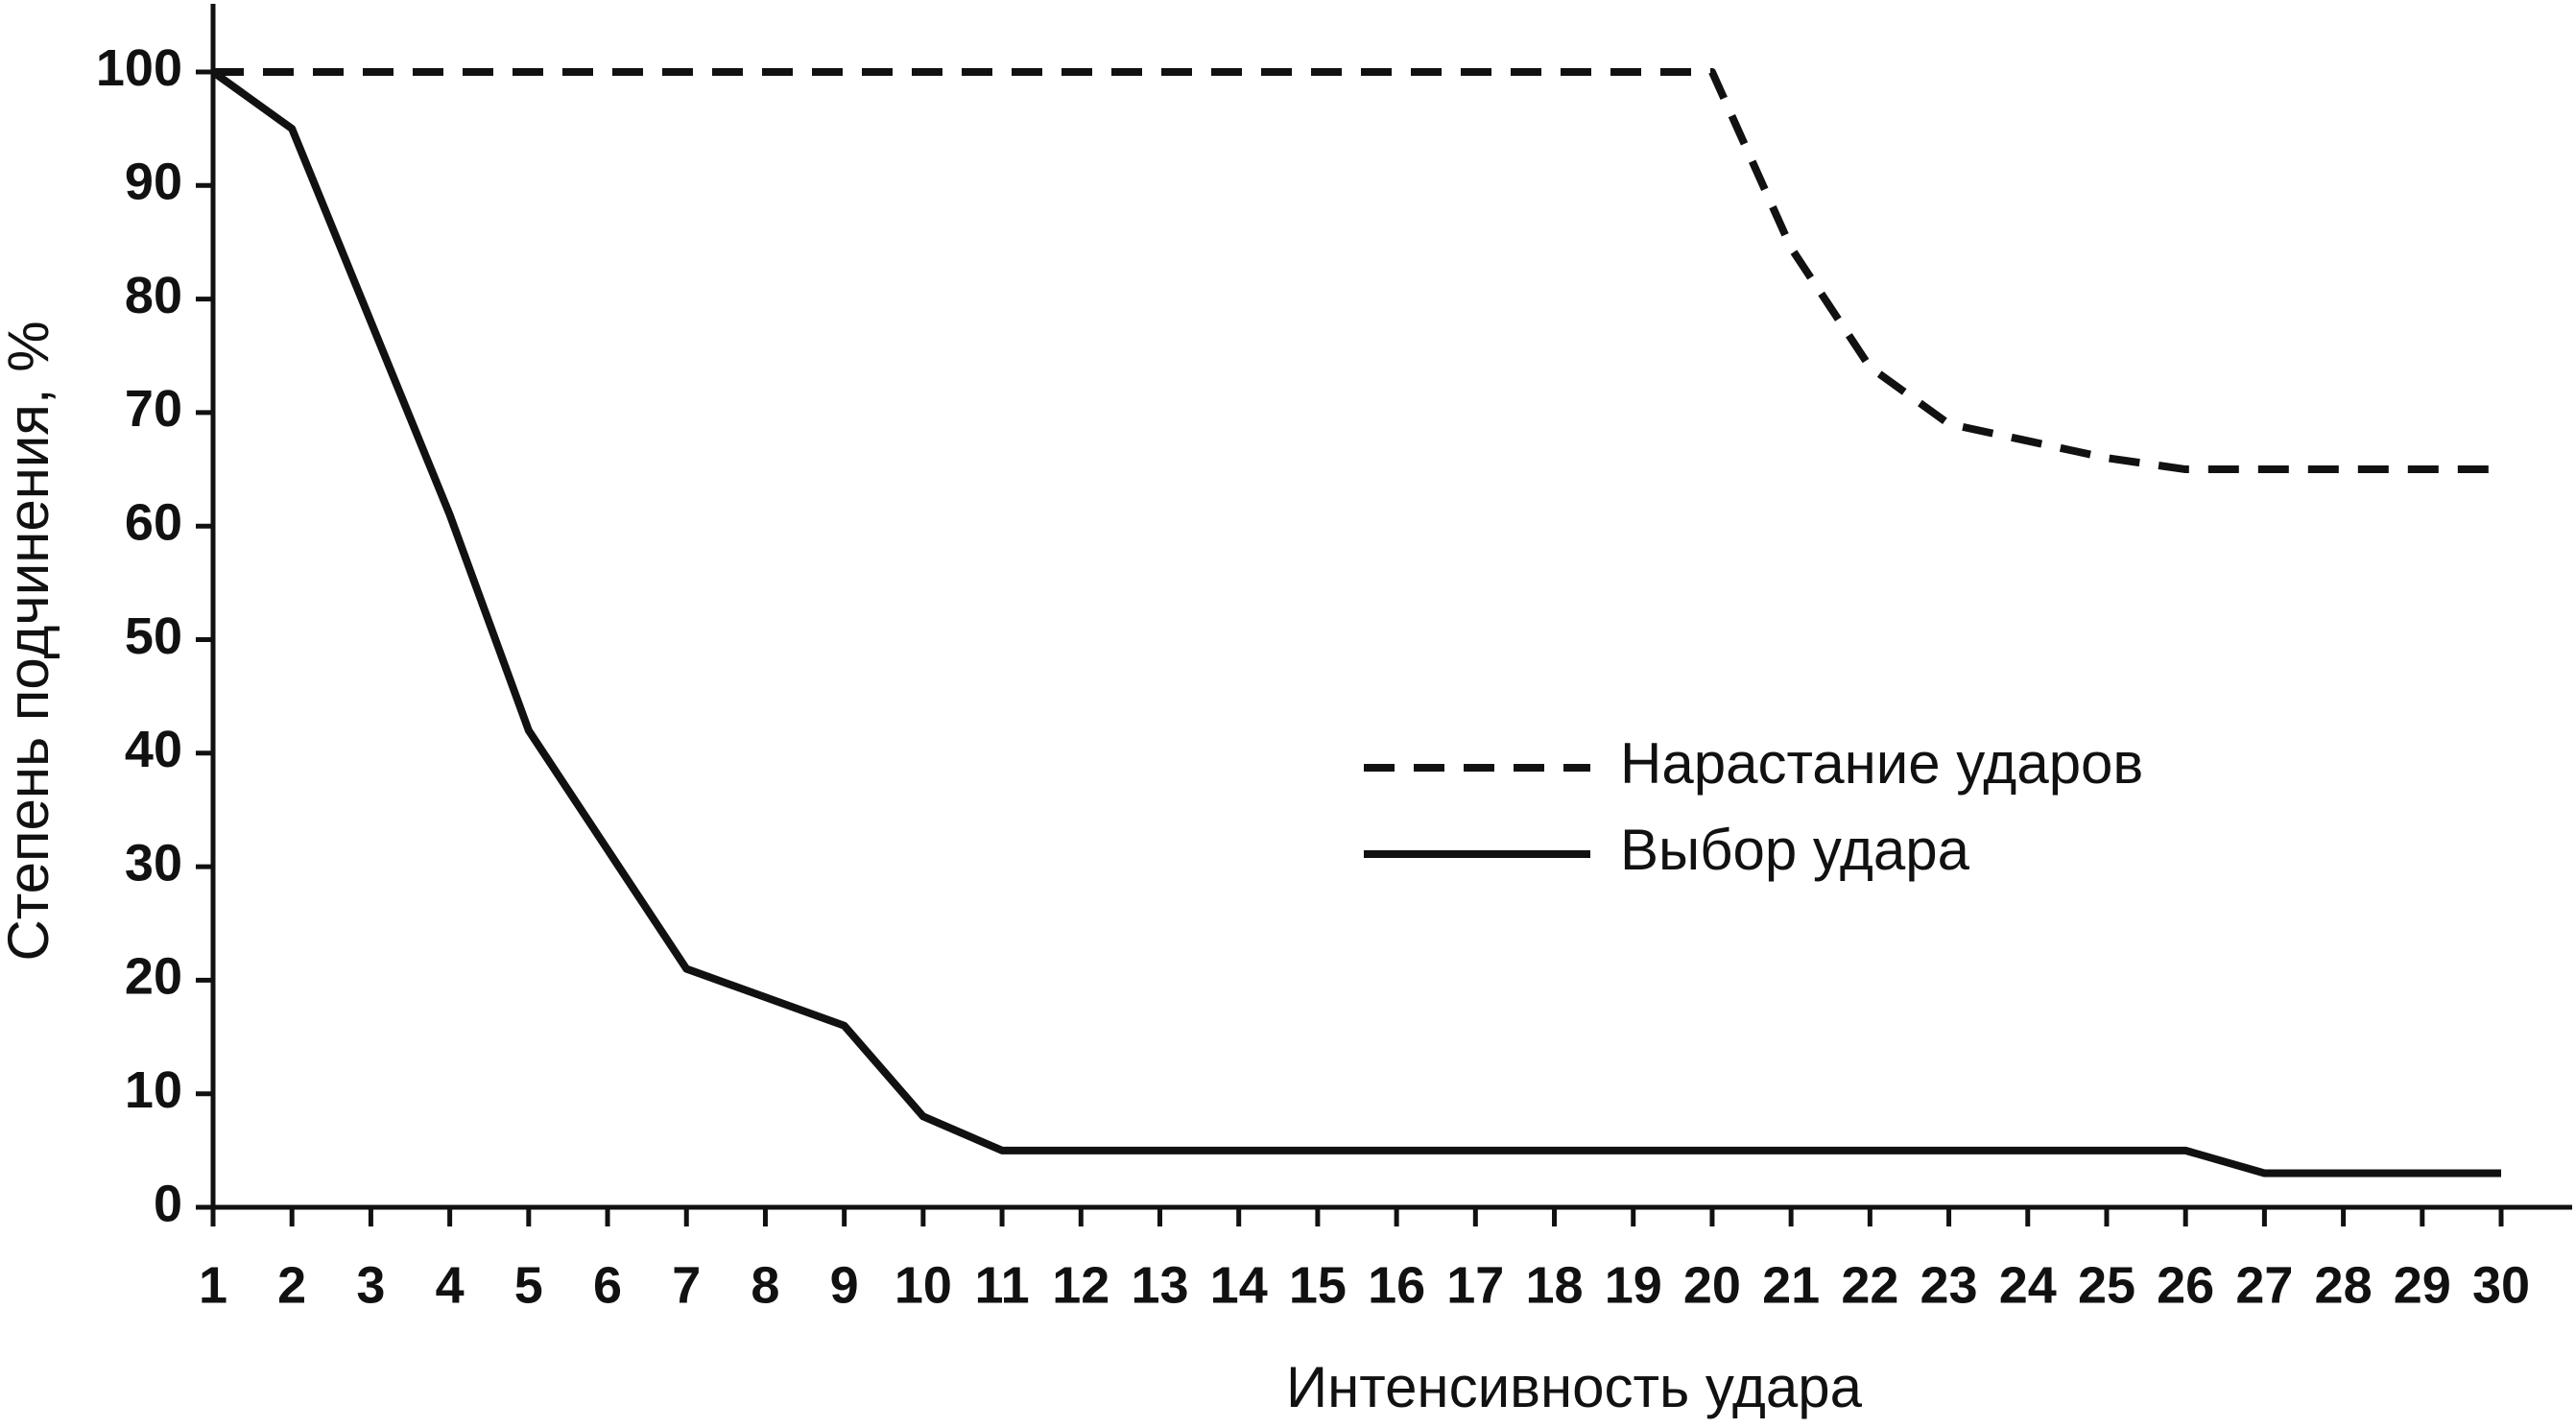 This screenshot has height=1428, width=2576. Describe the element at coordinates (2422, 1285) in the screenshot. I see `x-tick-label: 29` at that location.